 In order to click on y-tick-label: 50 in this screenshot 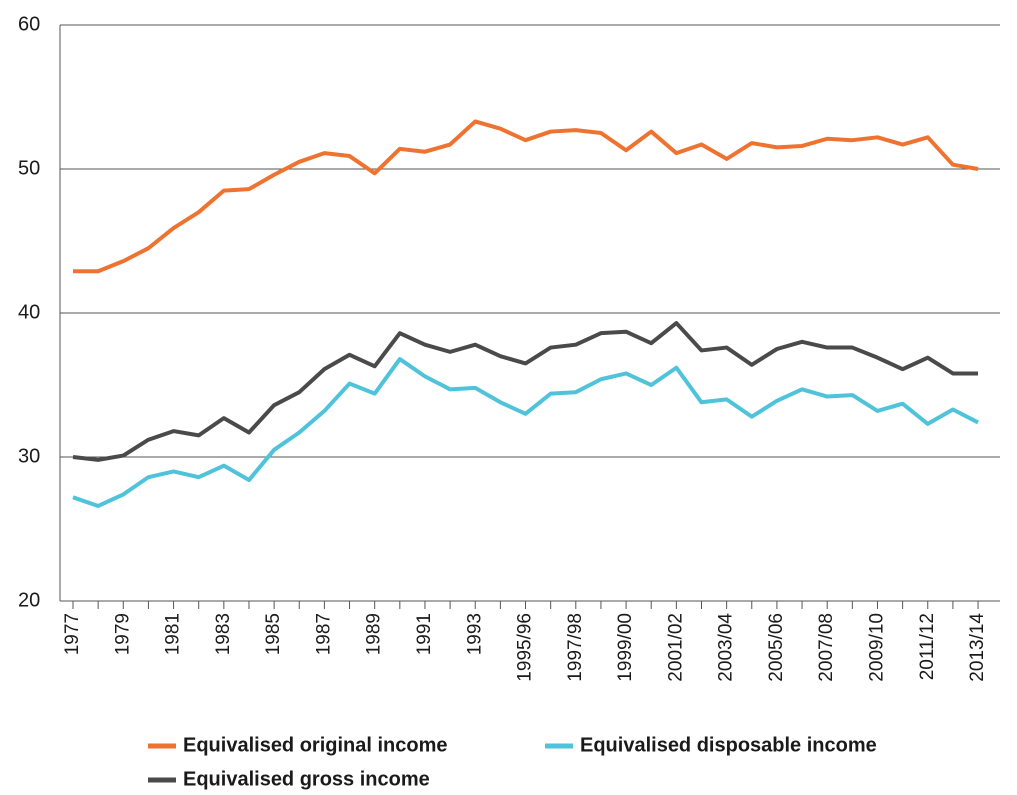, I will do `click(29, 168)`.